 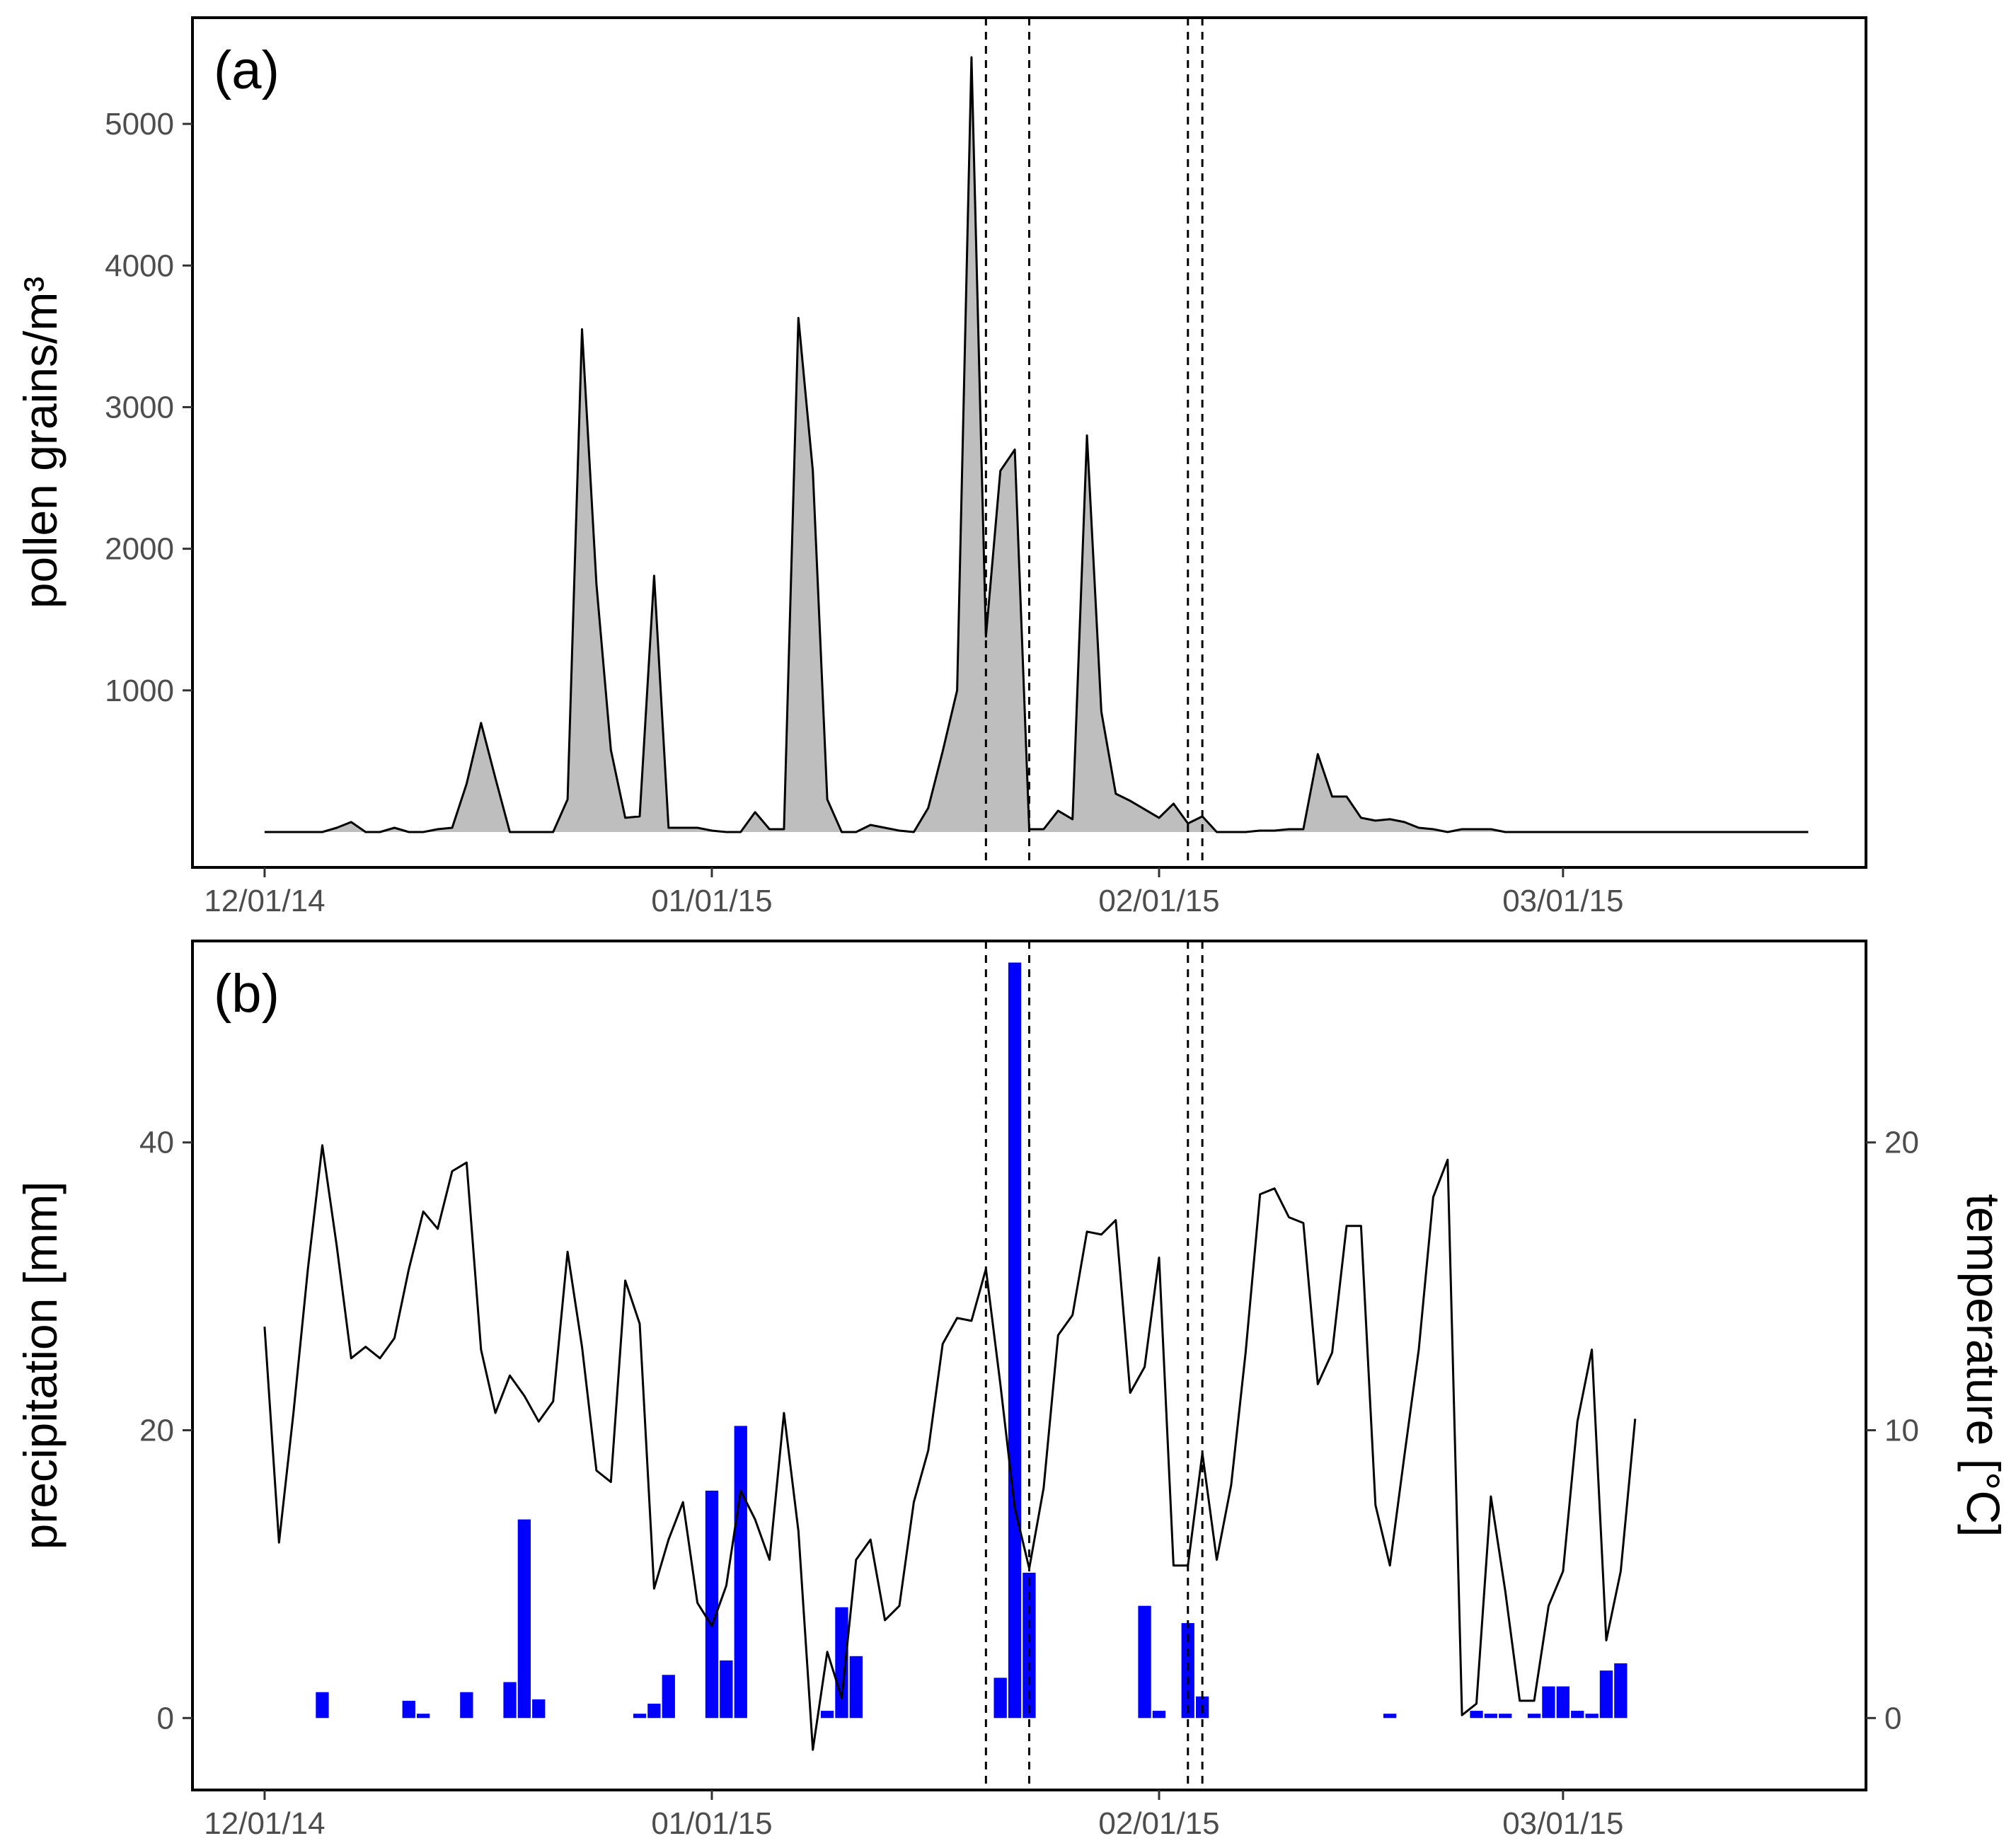 I want to click on y-tick-label: 0, so click(x=165, y=1719).